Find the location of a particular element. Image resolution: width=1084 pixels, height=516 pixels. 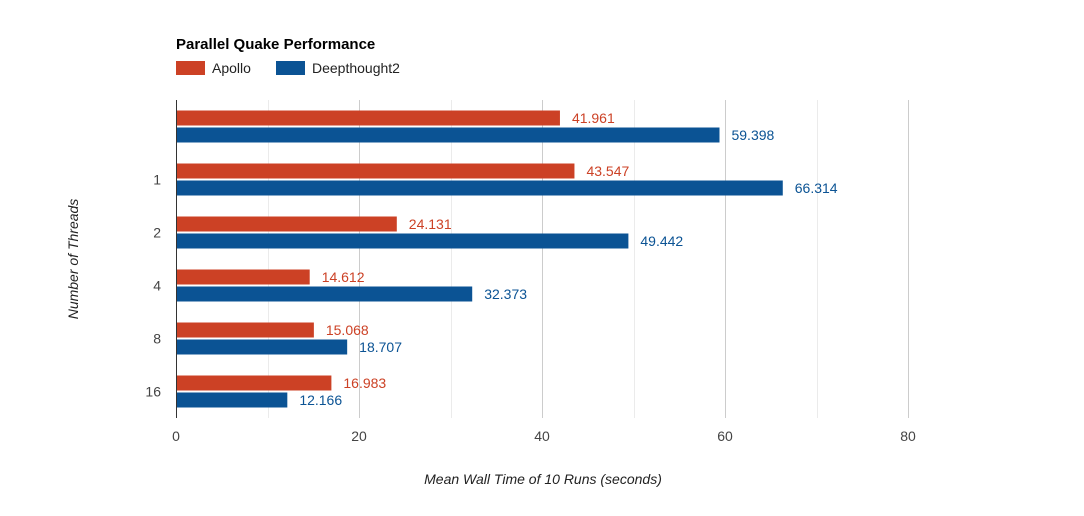

data-label: 32.373 is located at coordinates (505, 294).